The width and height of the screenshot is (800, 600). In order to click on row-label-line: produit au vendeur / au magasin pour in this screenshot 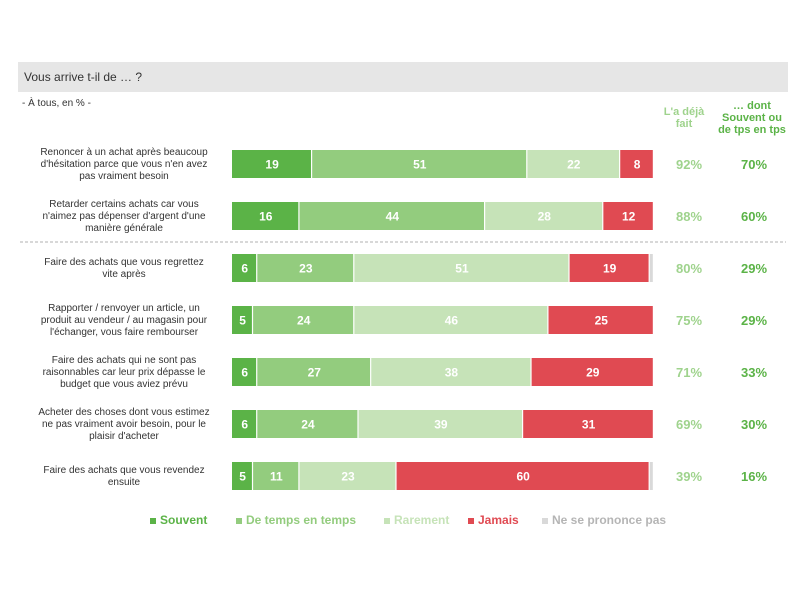, I will do `click(124, 320)`.